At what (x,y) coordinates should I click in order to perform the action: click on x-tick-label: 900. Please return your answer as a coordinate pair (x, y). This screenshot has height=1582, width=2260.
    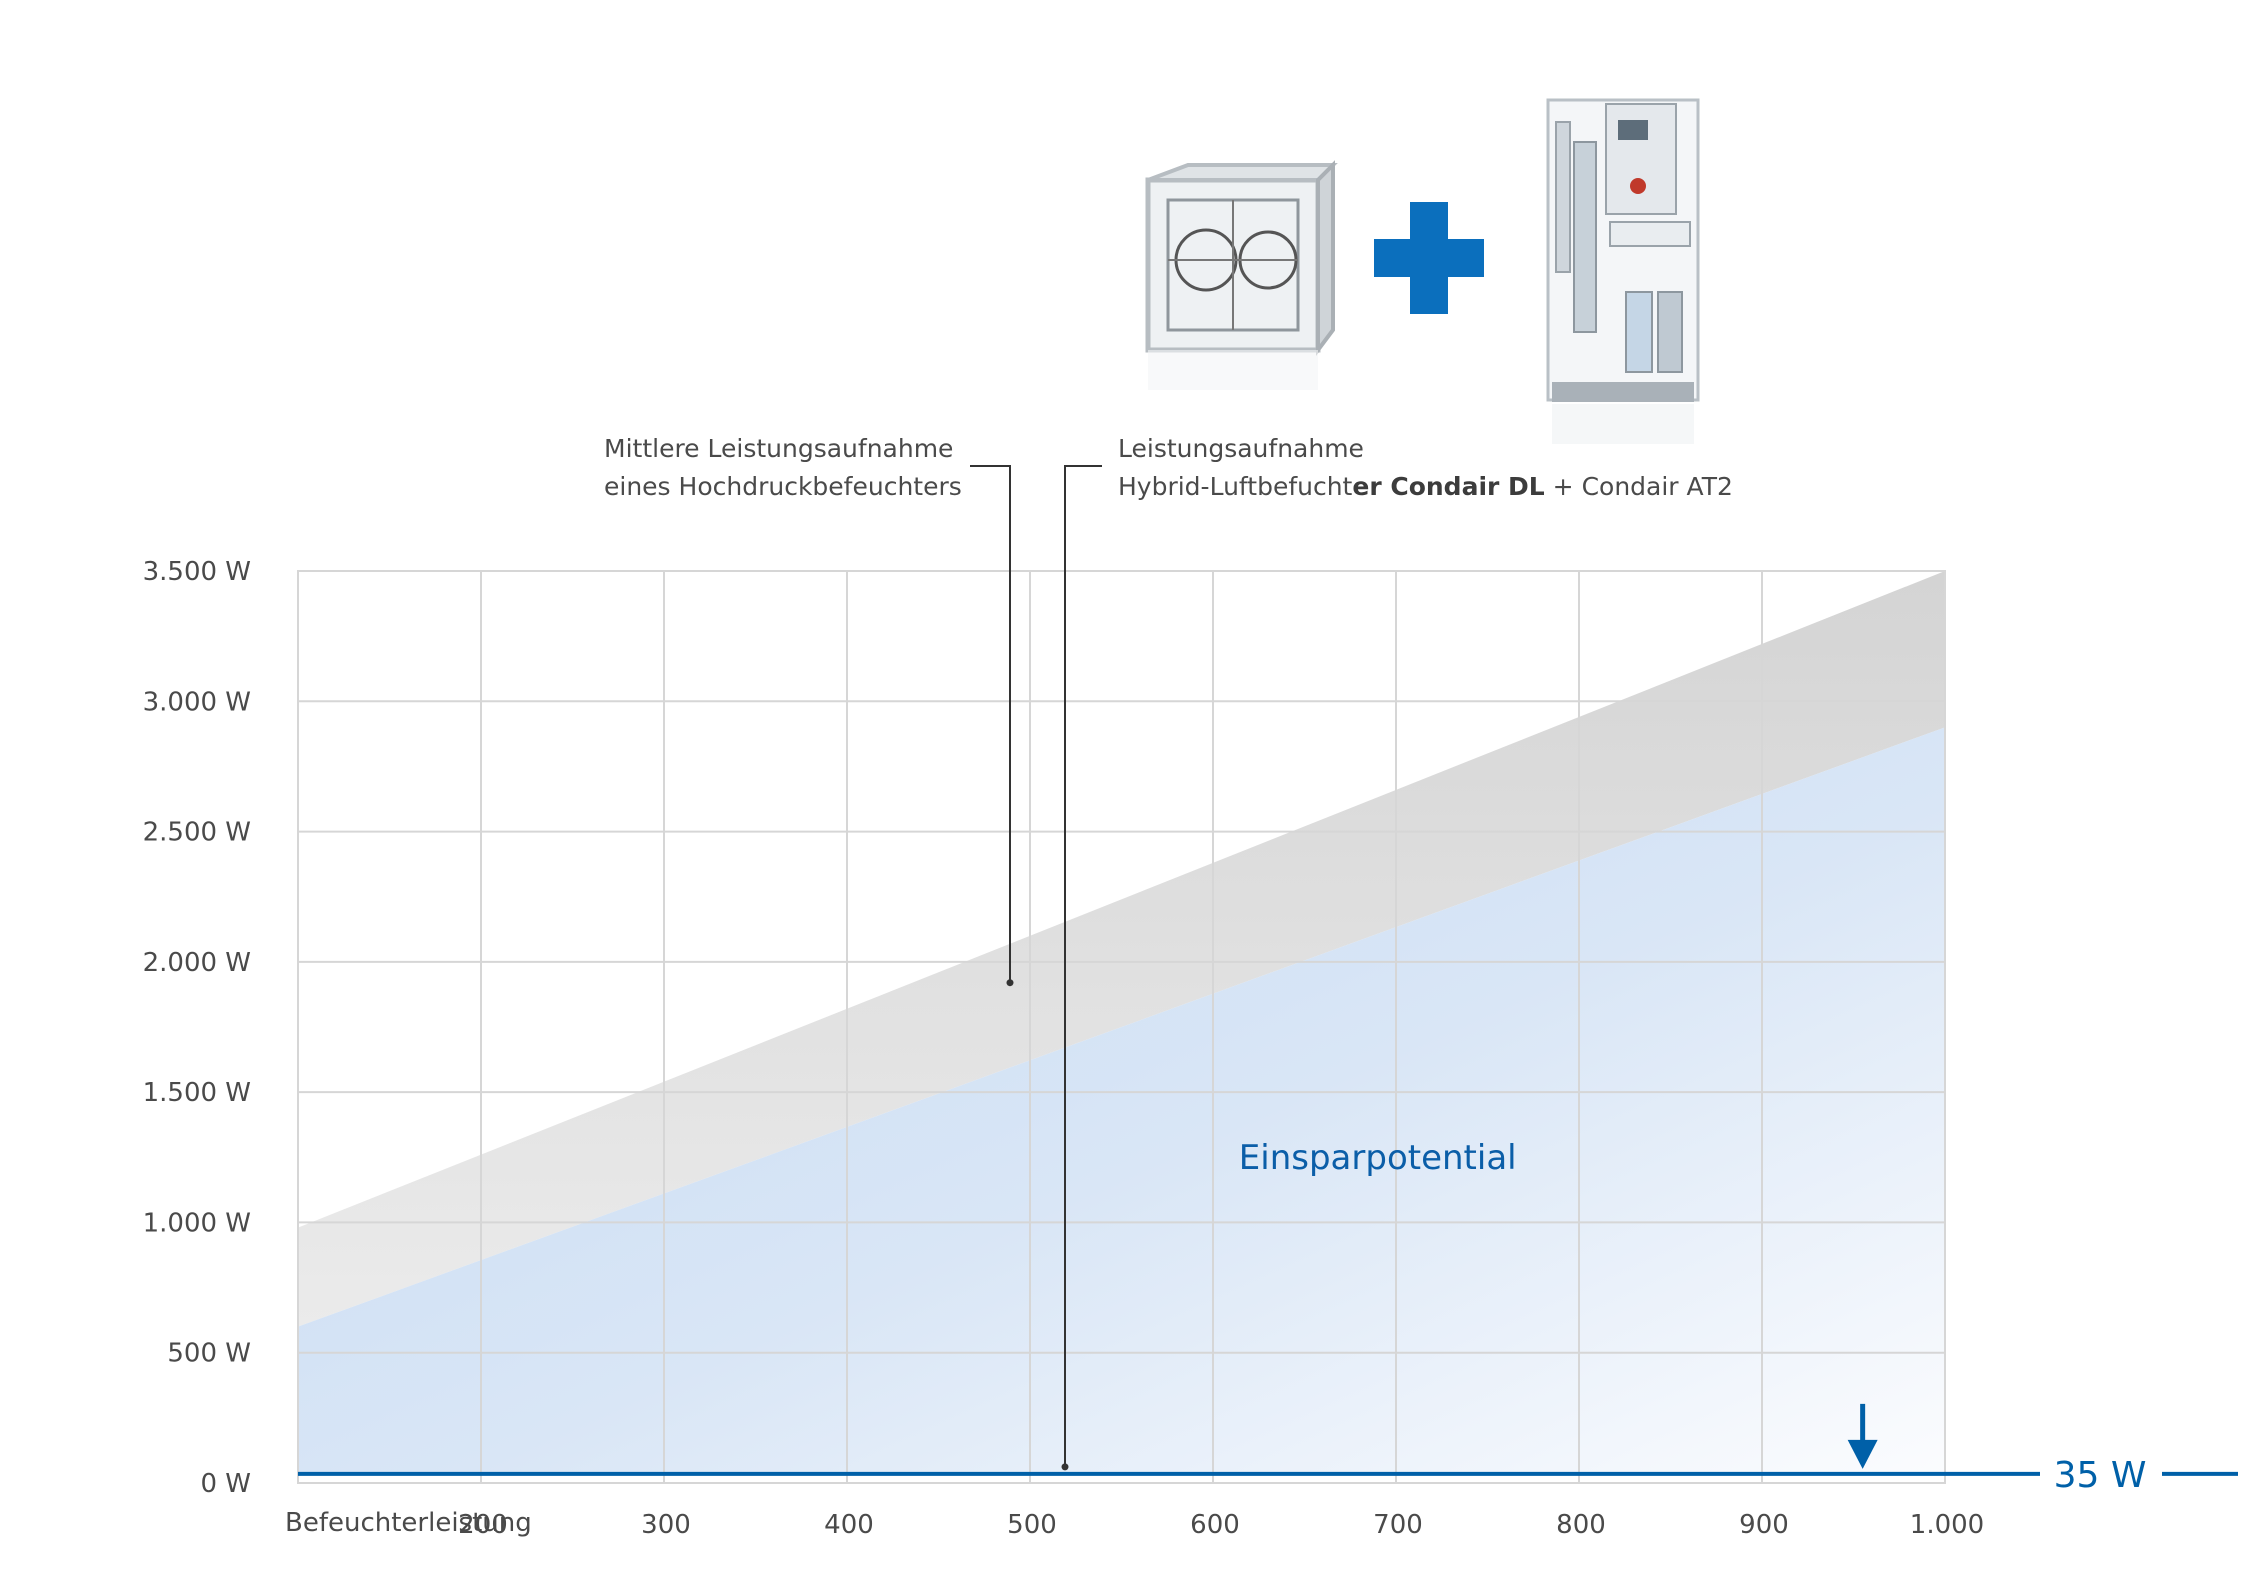
    Looking at the image, I should click on (1764, 1525).